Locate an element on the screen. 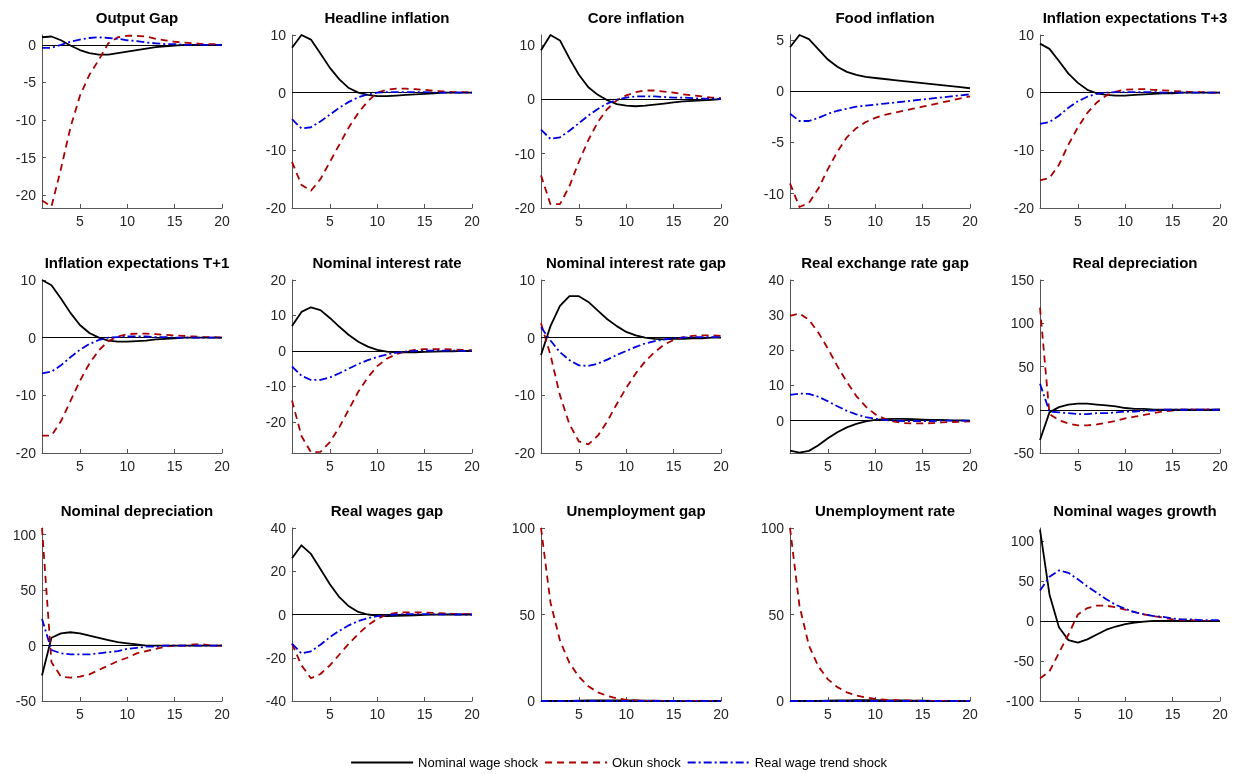  chart-title: Real wages gap is located at coordinates (387, 510).